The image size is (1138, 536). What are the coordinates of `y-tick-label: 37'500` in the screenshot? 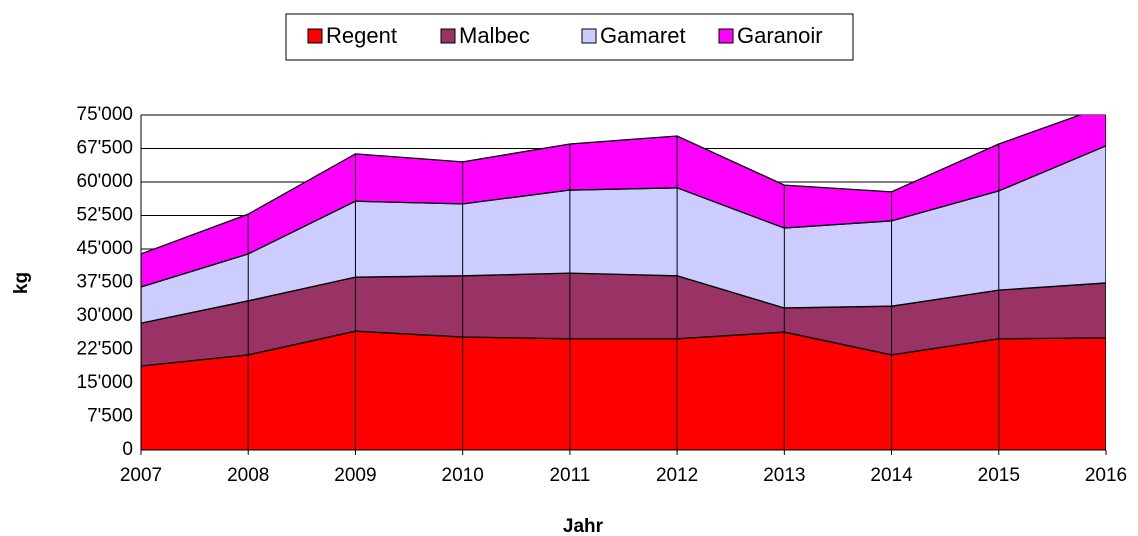 It's located at (105, 282).